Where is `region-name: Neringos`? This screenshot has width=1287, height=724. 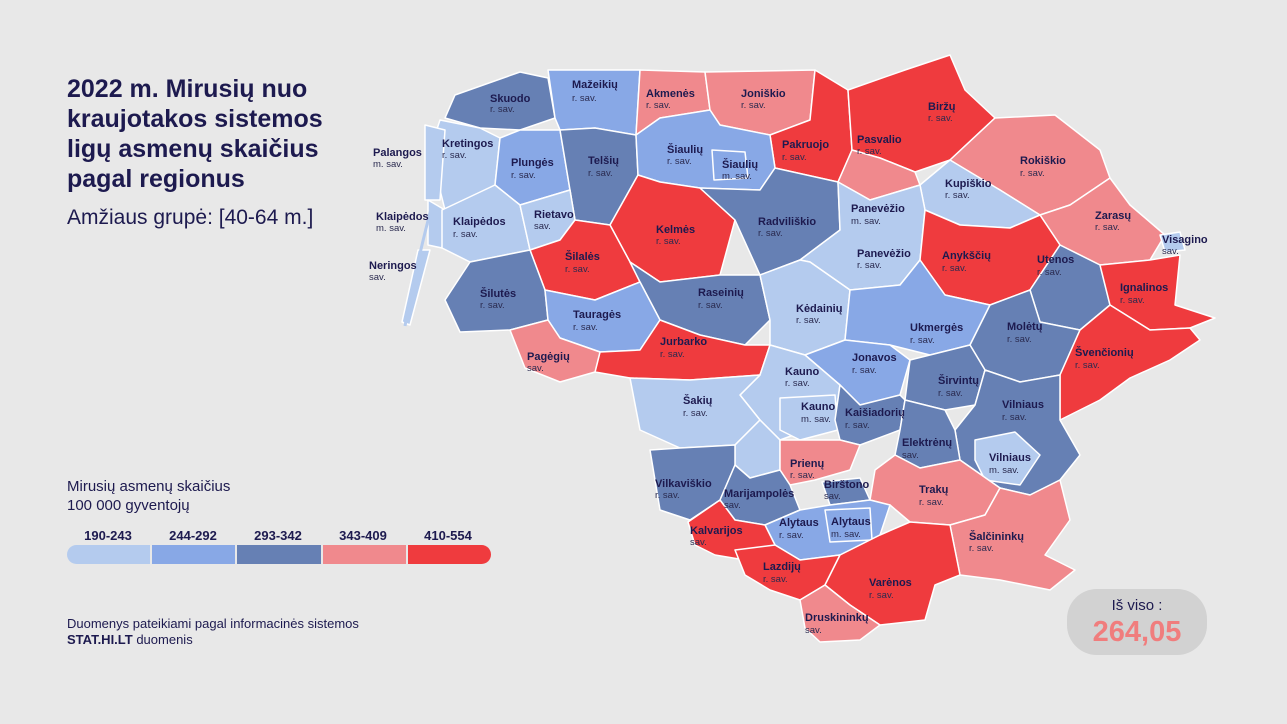
region-name: Neringos is located at coordinates (393, 266).